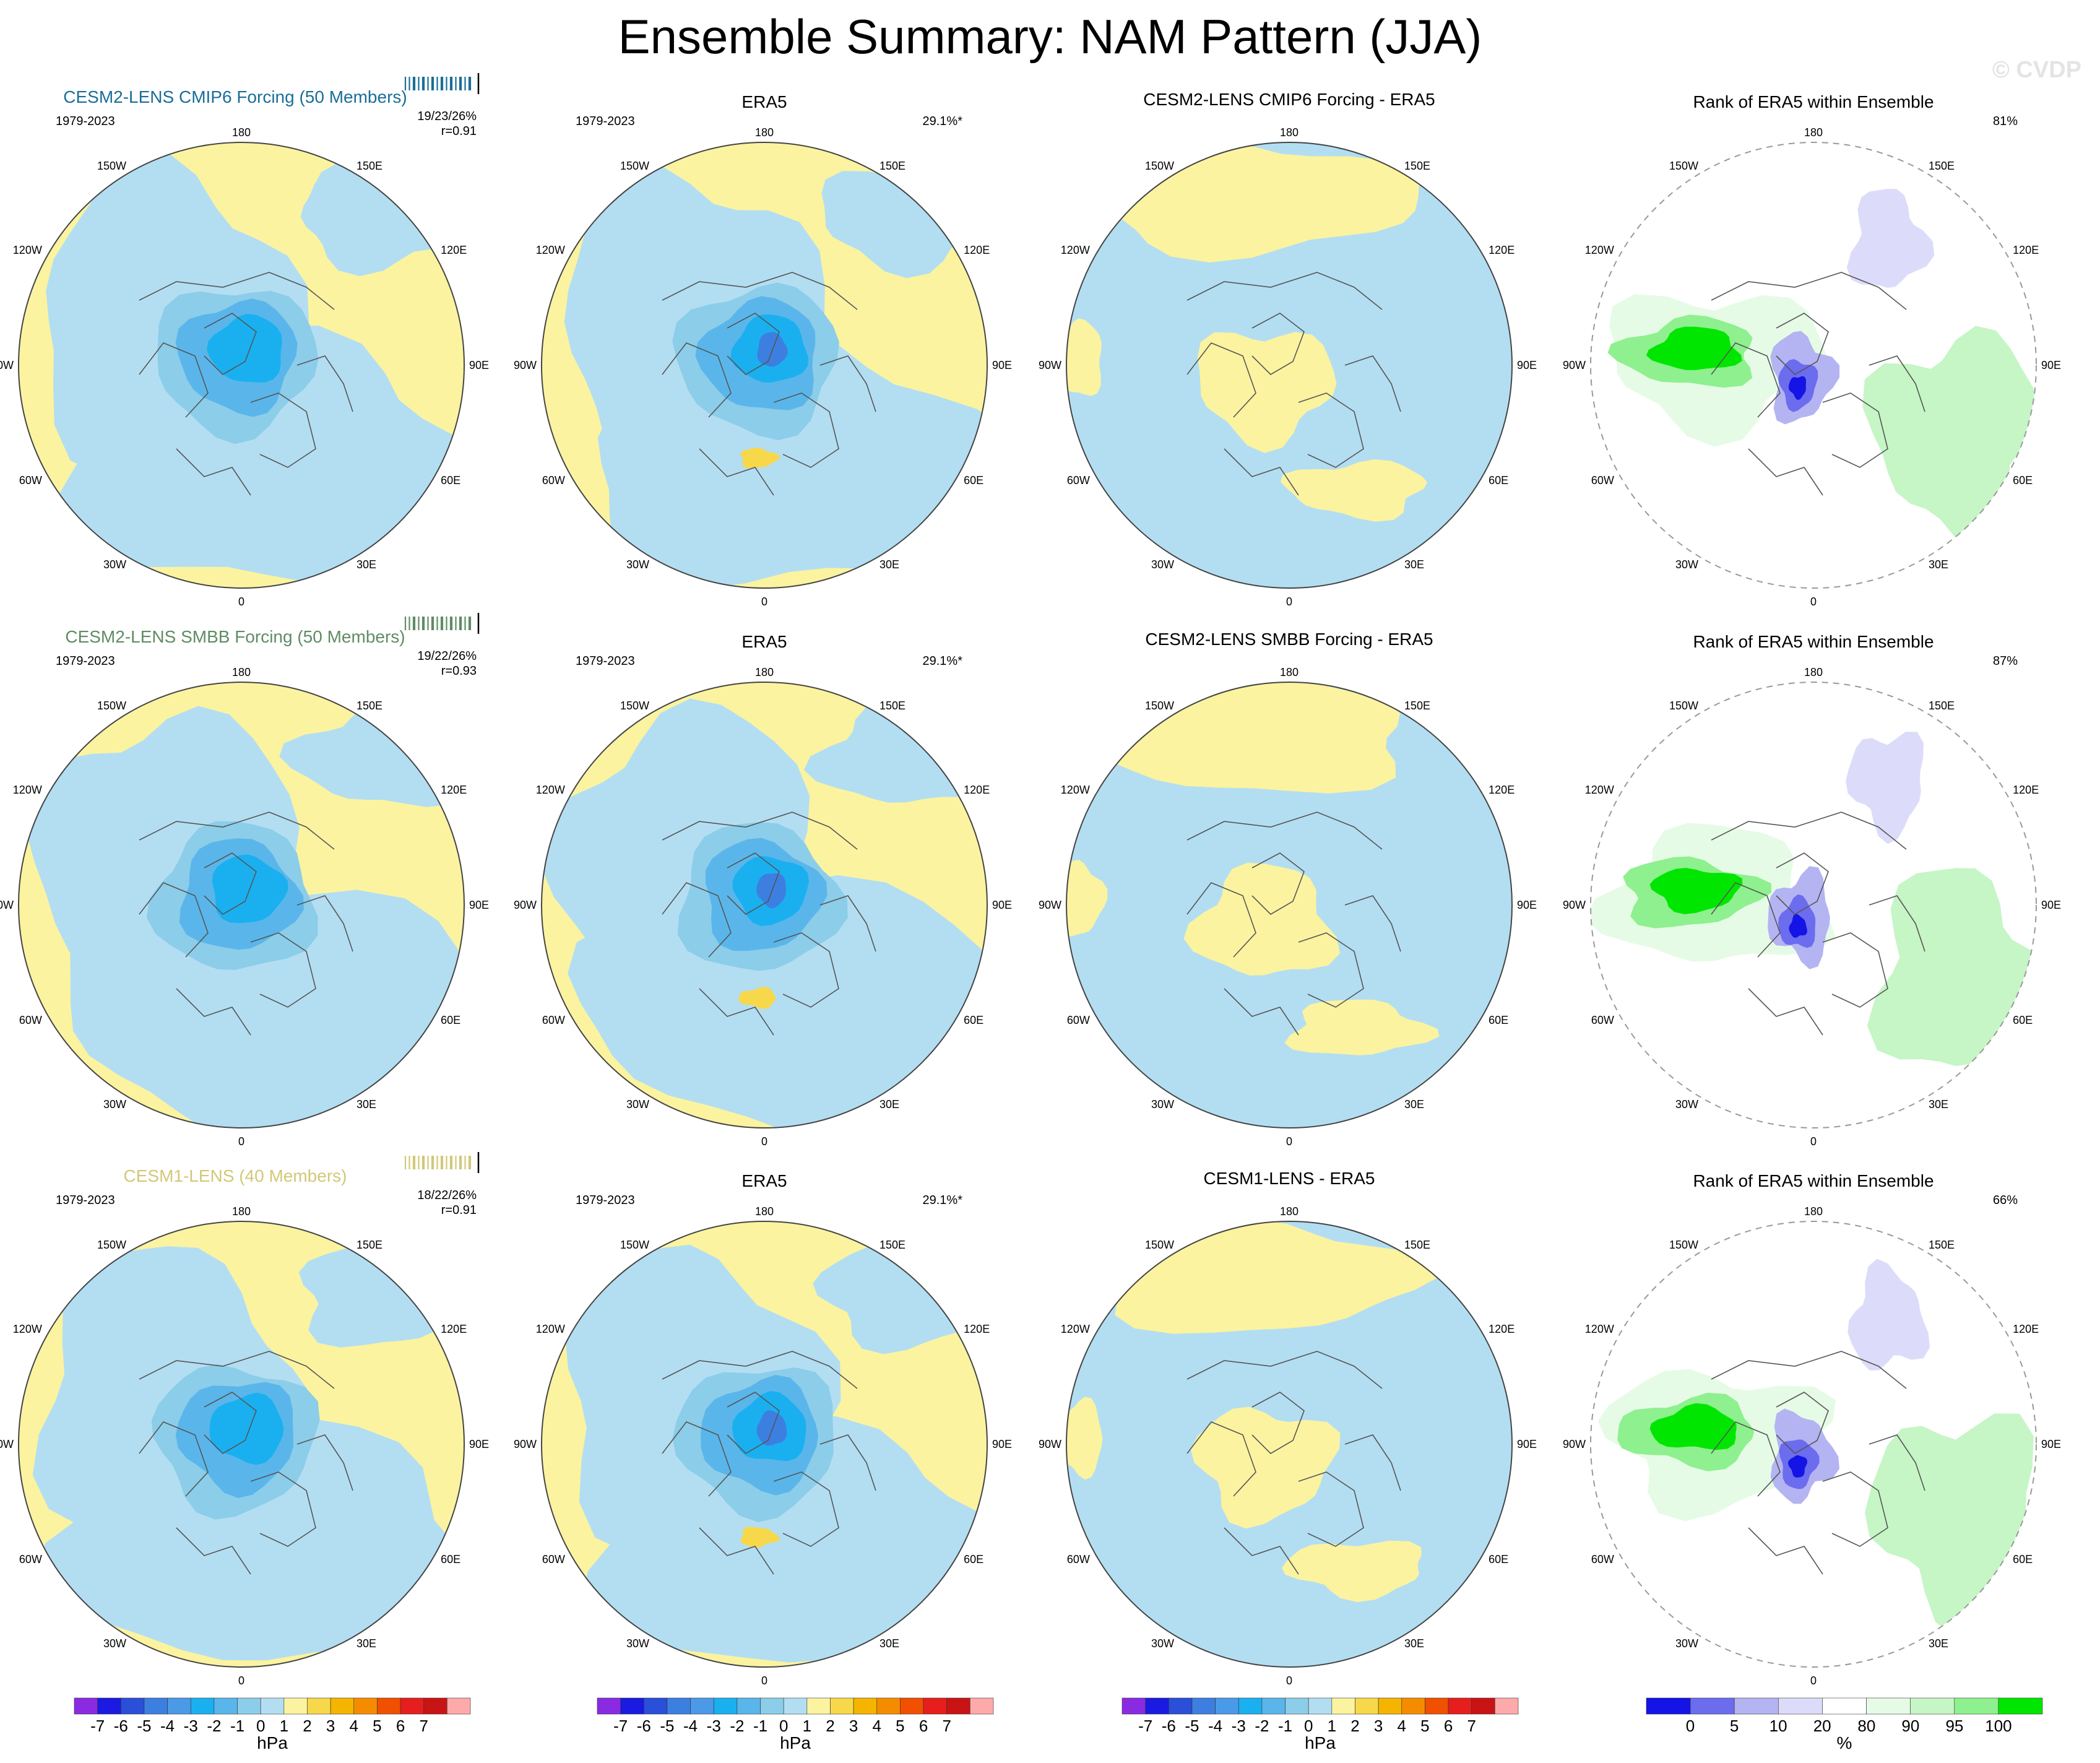 The height and width of the screenshot is (1763, 2100). Describe the element at coordinates (763, 367) in the screenshot. I see `panel-obs-row-1: 180 0 90W 90E 150W 120W 150E 120E 60W 30W 30E 60E` at that location.